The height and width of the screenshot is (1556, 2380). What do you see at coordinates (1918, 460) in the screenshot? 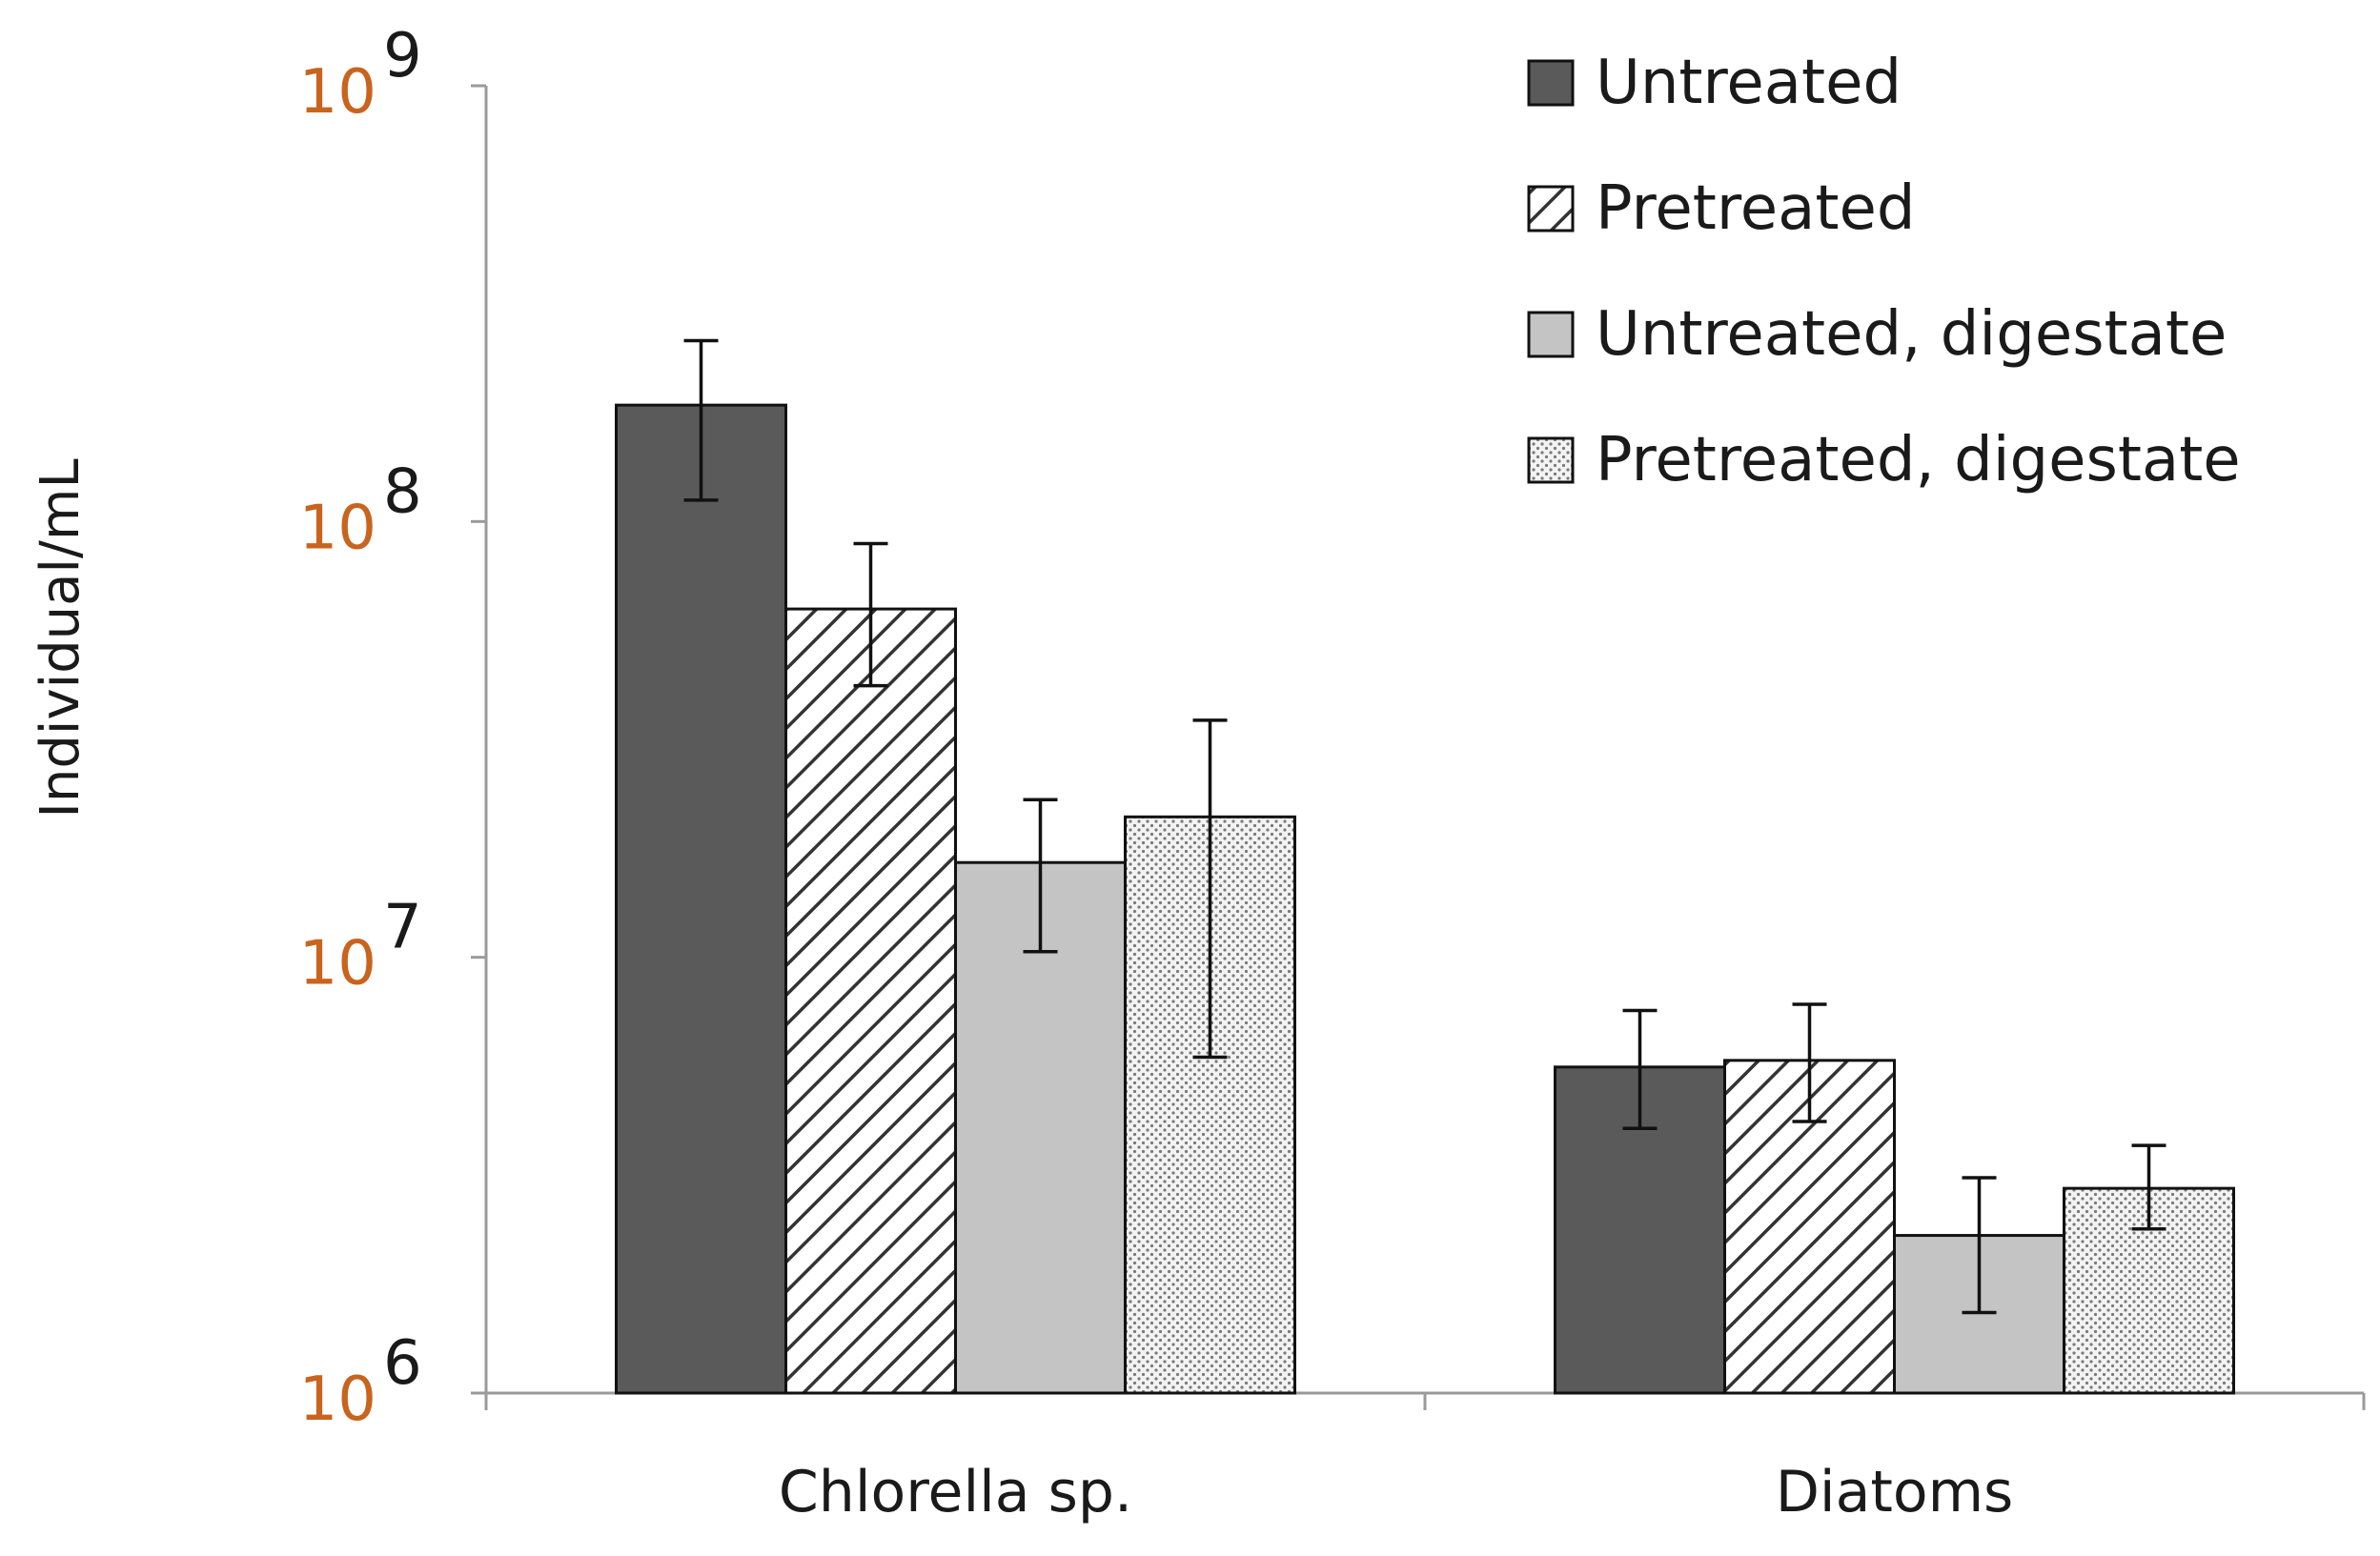
I see `legend-label: Pretreated, digestate` at bounding box center [1918, 460].